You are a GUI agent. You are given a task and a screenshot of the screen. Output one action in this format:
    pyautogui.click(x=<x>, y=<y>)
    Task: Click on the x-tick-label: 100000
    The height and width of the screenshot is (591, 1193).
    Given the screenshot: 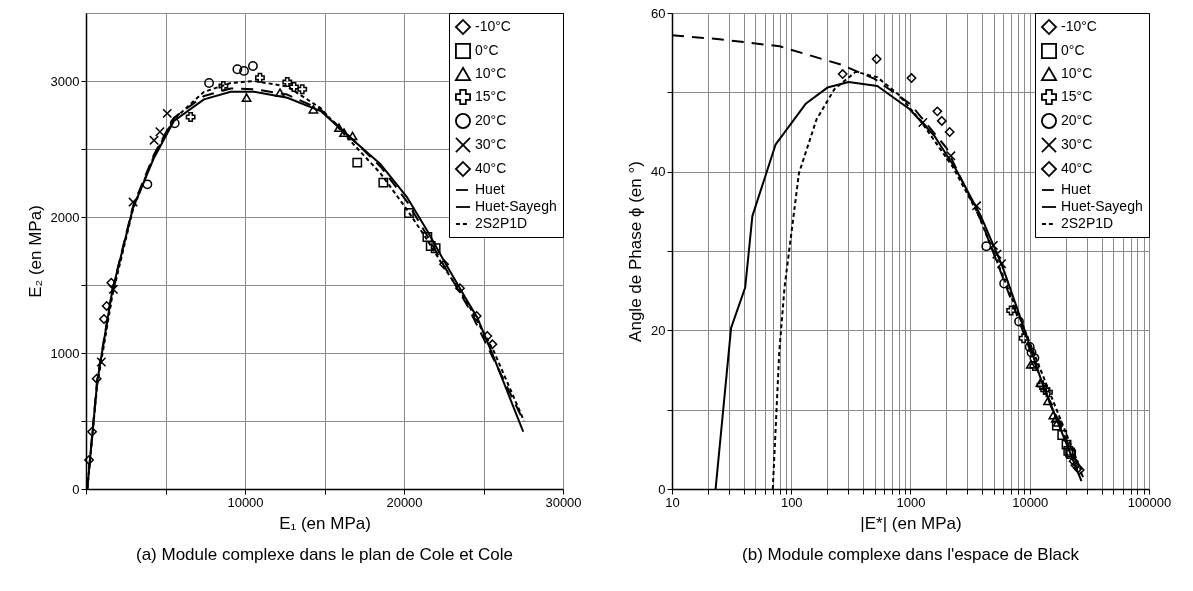 What is the action you would take?
    pyautogui.click(x=1149, y=502)
    